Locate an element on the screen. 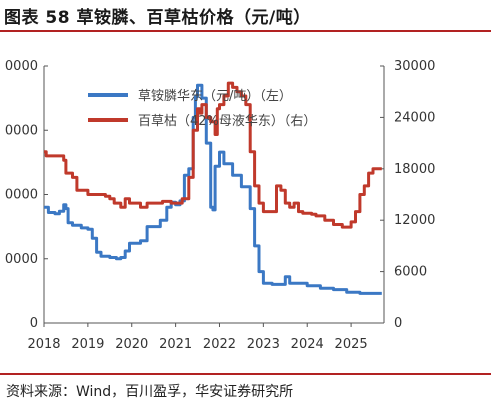 Image resolution: width=491 pixels, height=406 pixels. chart-title: 图表 58 草铵膦、百草枯价格（元/吨） is located at coordinates (157, 18).